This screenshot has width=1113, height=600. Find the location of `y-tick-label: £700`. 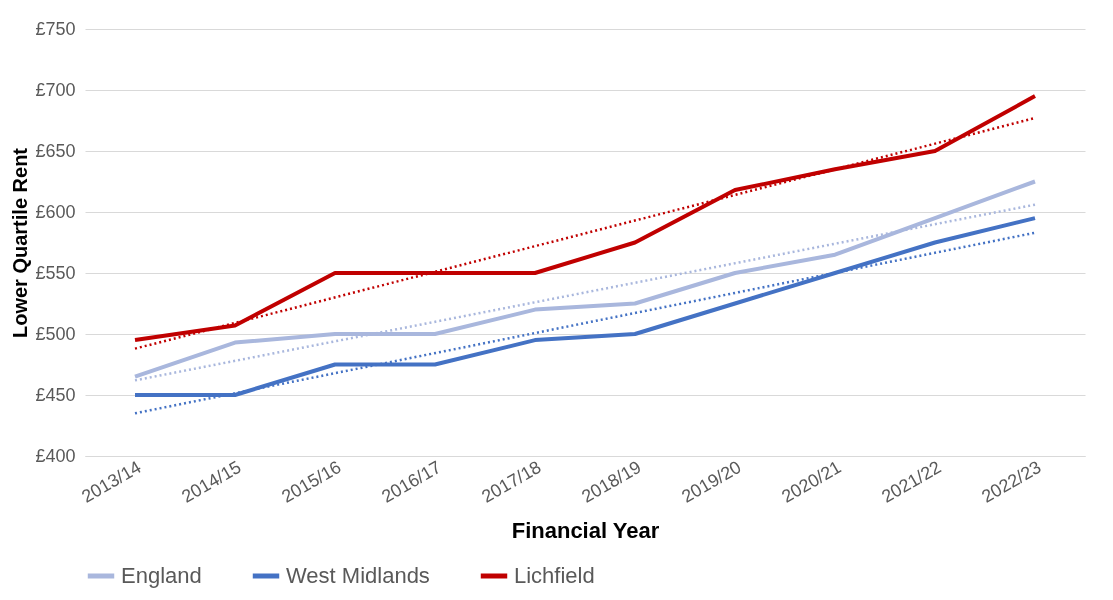

y-tick-label: £700 is located at coordinates (55, 89).